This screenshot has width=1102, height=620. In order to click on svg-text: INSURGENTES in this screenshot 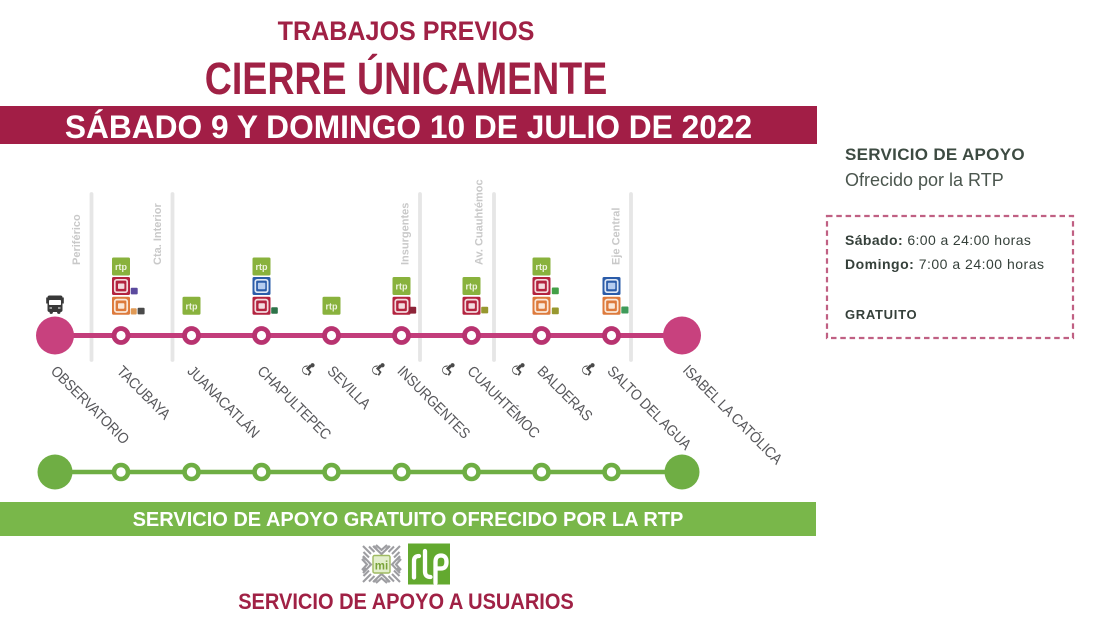, I will do `click(433, 402)`.